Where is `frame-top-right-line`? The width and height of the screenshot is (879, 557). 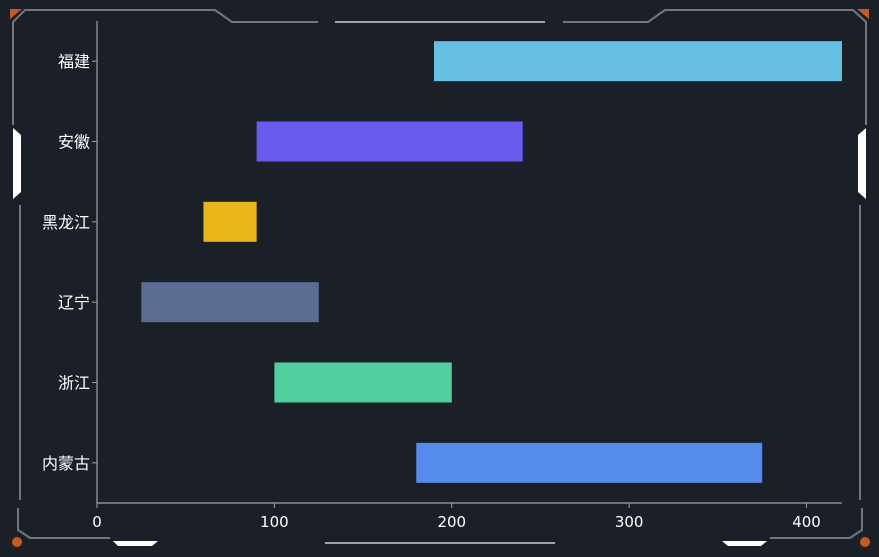 frame-top-right-line is located at coordinates (715, 67).